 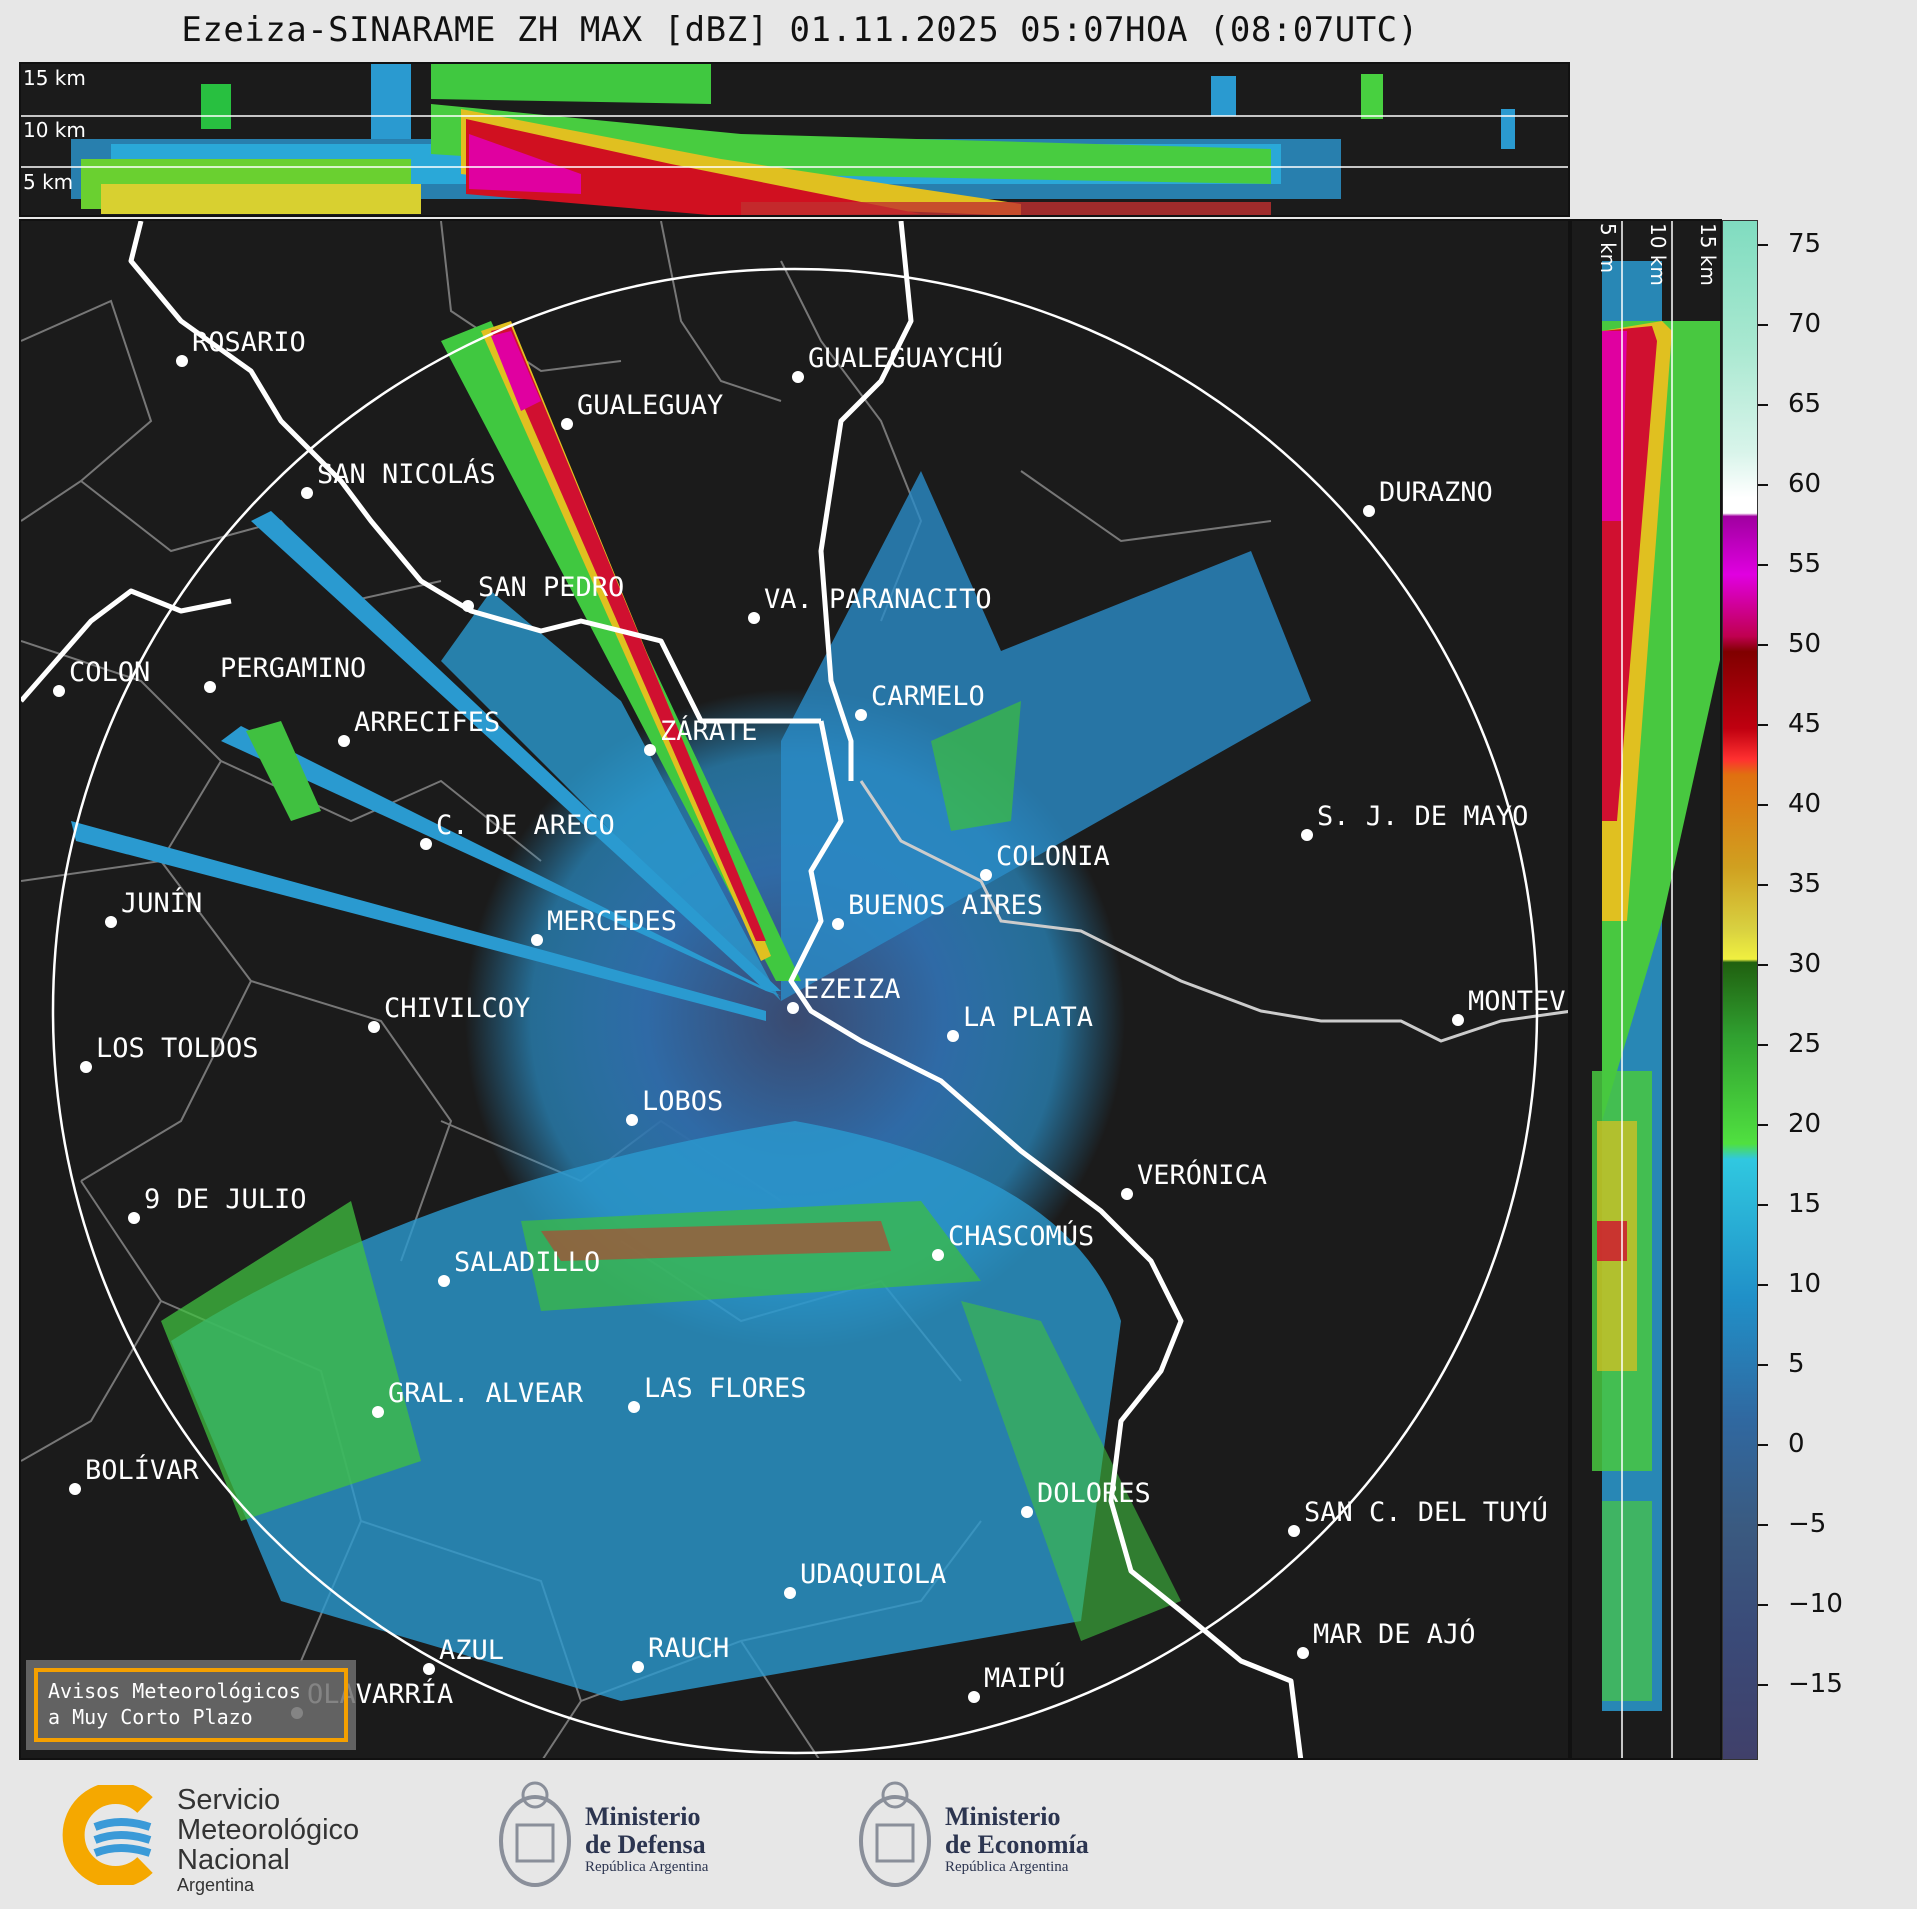 I want to click on city-arrecifes: ARRECIFES, so click(x=427, y=722).